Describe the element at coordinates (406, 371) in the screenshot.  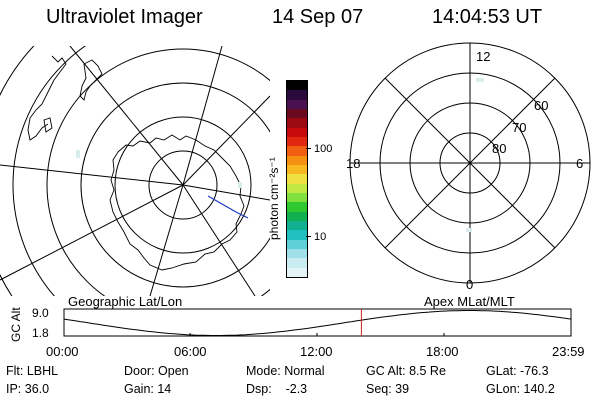
I see `status-gc-alt: GC Alt: 8.5 Re` at that location.